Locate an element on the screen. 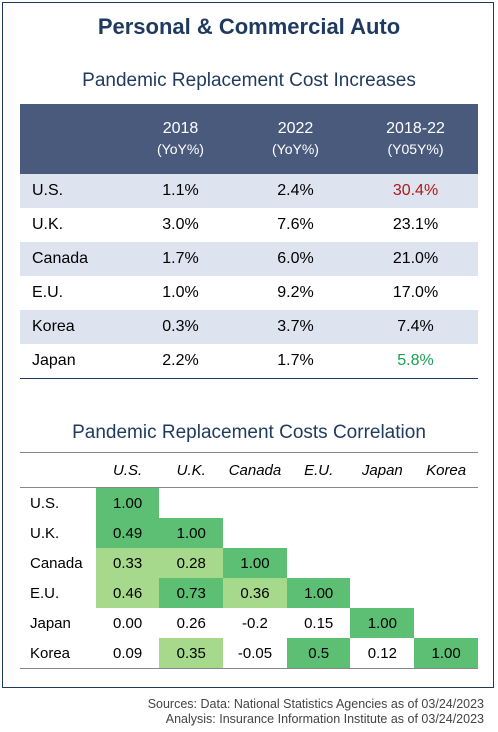  header-label: 2018-22 is located at coordinates (415, 128).